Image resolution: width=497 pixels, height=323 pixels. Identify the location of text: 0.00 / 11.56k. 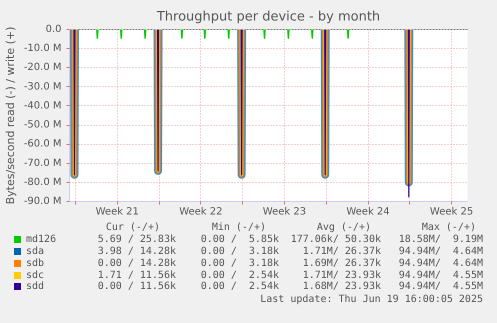
(137, 287).